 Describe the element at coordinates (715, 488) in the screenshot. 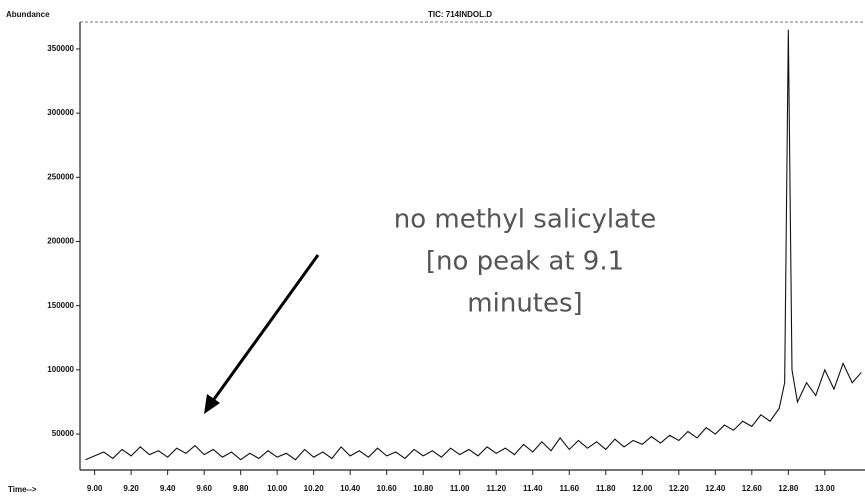

I see `x-tick-label: 12.40` at that location.